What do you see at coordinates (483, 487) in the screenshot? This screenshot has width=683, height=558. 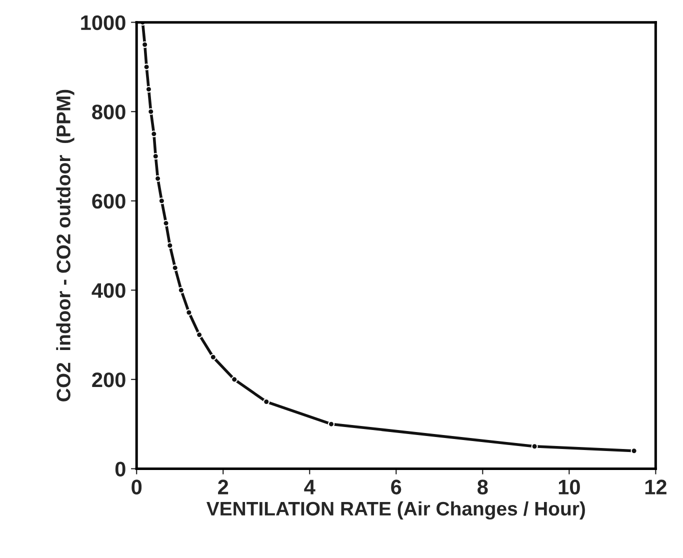 I see `x-tick-label: 8` at bounding box center [483, 487].